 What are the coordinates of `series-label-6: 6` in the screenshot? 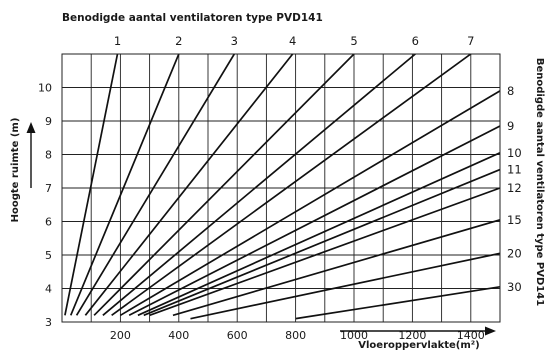 It's located at (415, 41).